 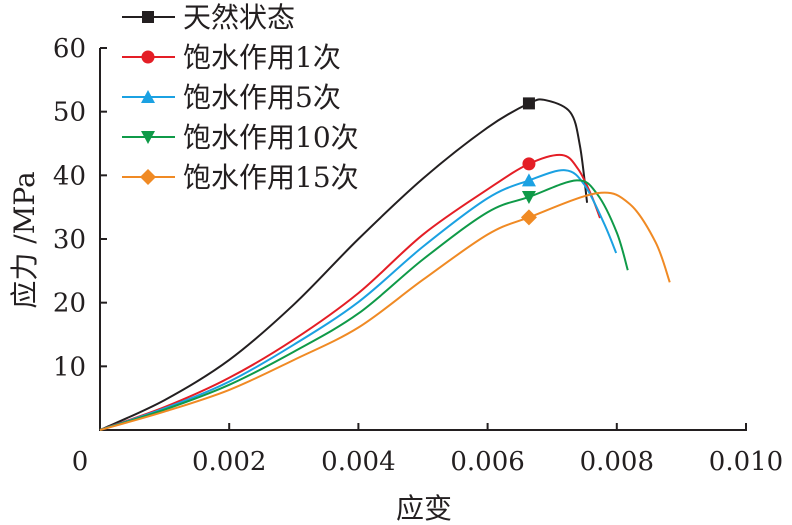 I want to click on legend-item: 饱水作用15次, so click(x=240, y=177).